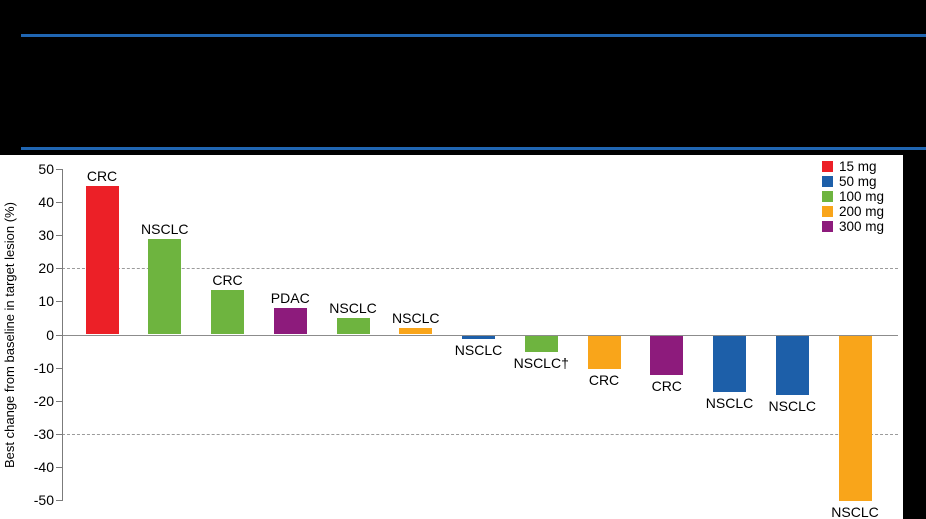 The width and height of the screenshot is (926, 519). I want to click on bar-11-NSCLC, so click(729, 363).